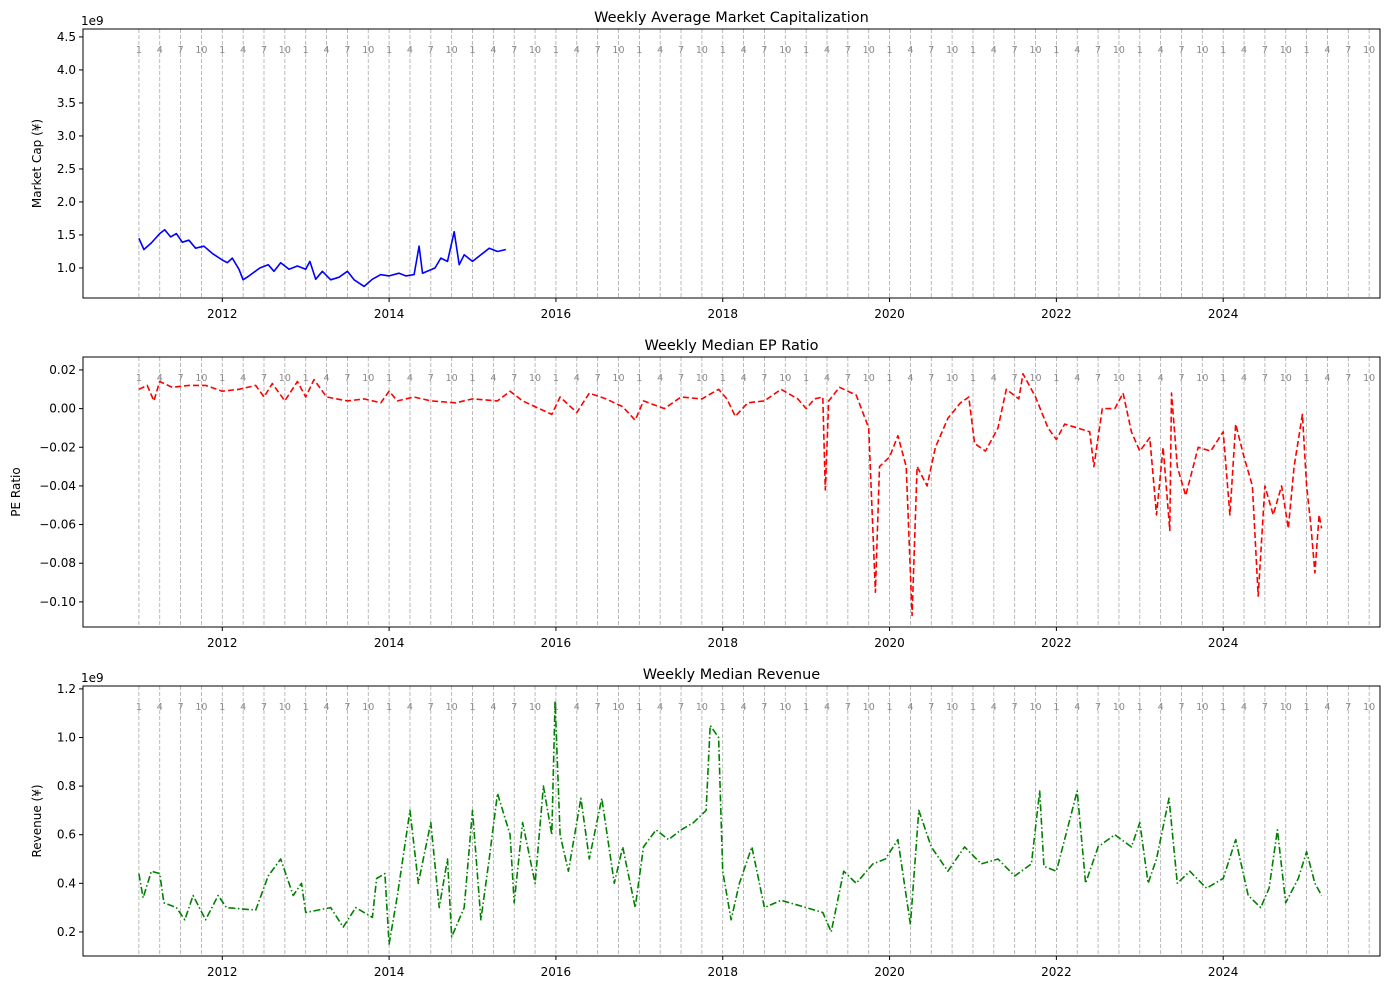 Image resolution: width=1389 pixels, height=989 pixels. Describe the element at coordinates (66, 932) in the screenshot. I see `y-tick-label: 0.2` at that location.